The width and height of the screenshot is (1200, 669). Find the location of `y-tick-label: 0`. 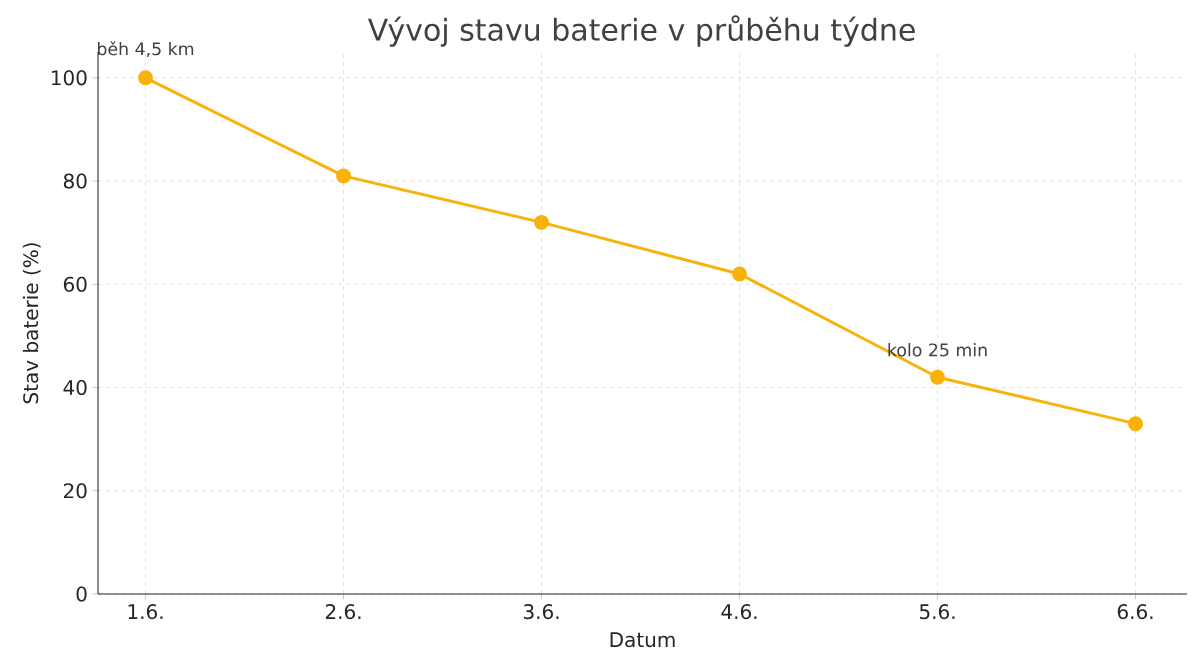

y-tick-label: 0 is located at coordinates (81, 594).